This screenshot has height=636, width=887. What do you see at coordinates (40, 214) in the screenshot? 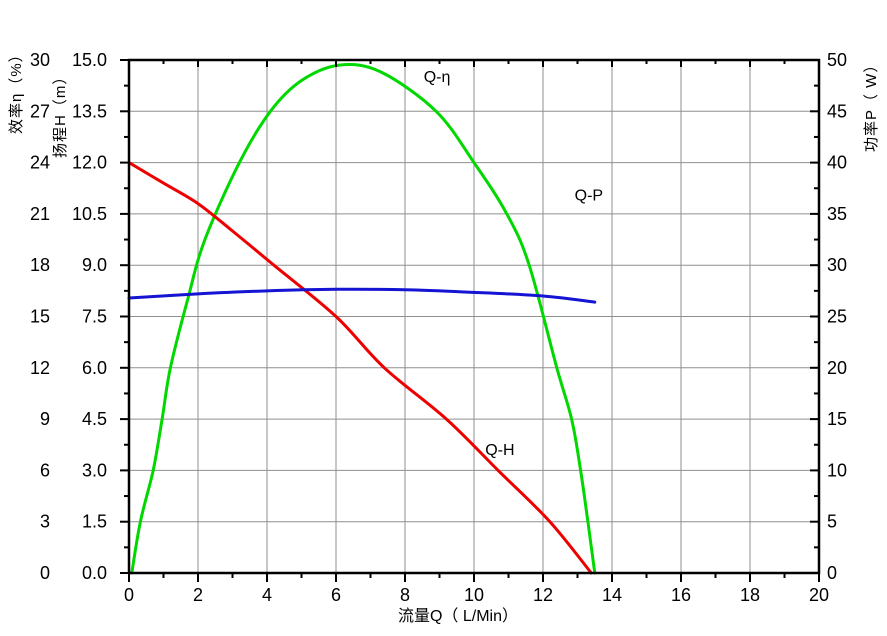
I see `eta-axis-tick-label: 21` at bounding box center [40, 214].